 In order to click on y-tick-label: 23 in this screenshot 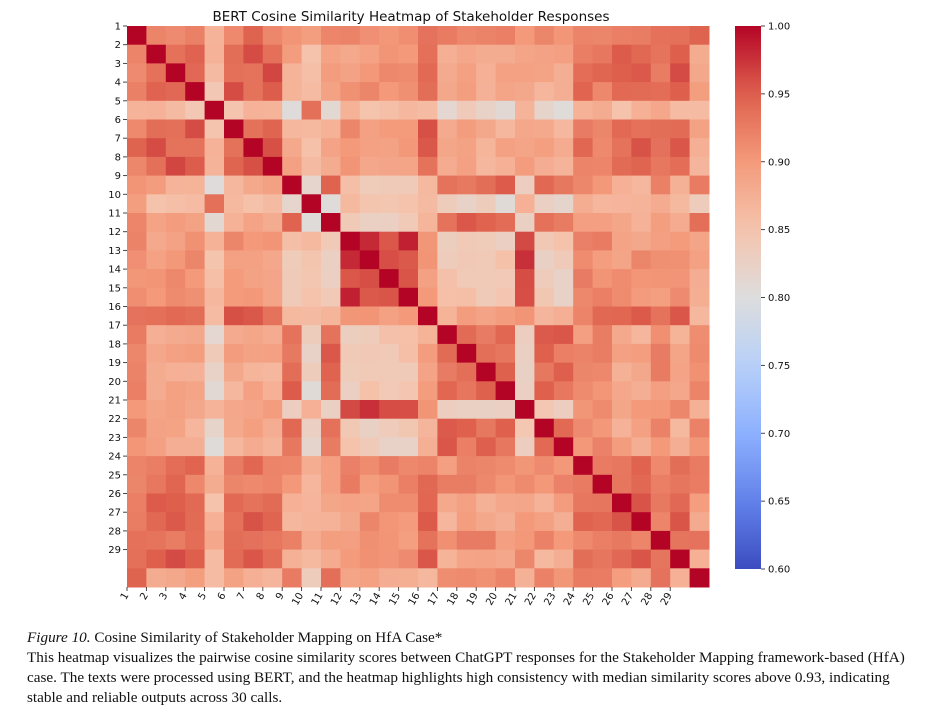, I will do `click(114, 438)`.